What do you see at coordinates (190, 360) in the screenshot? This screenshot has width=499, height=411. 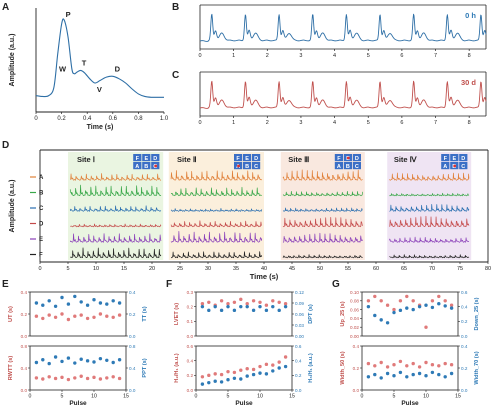 I see `left-y-tick-label: 0.4` at bounding box center [190, 360].